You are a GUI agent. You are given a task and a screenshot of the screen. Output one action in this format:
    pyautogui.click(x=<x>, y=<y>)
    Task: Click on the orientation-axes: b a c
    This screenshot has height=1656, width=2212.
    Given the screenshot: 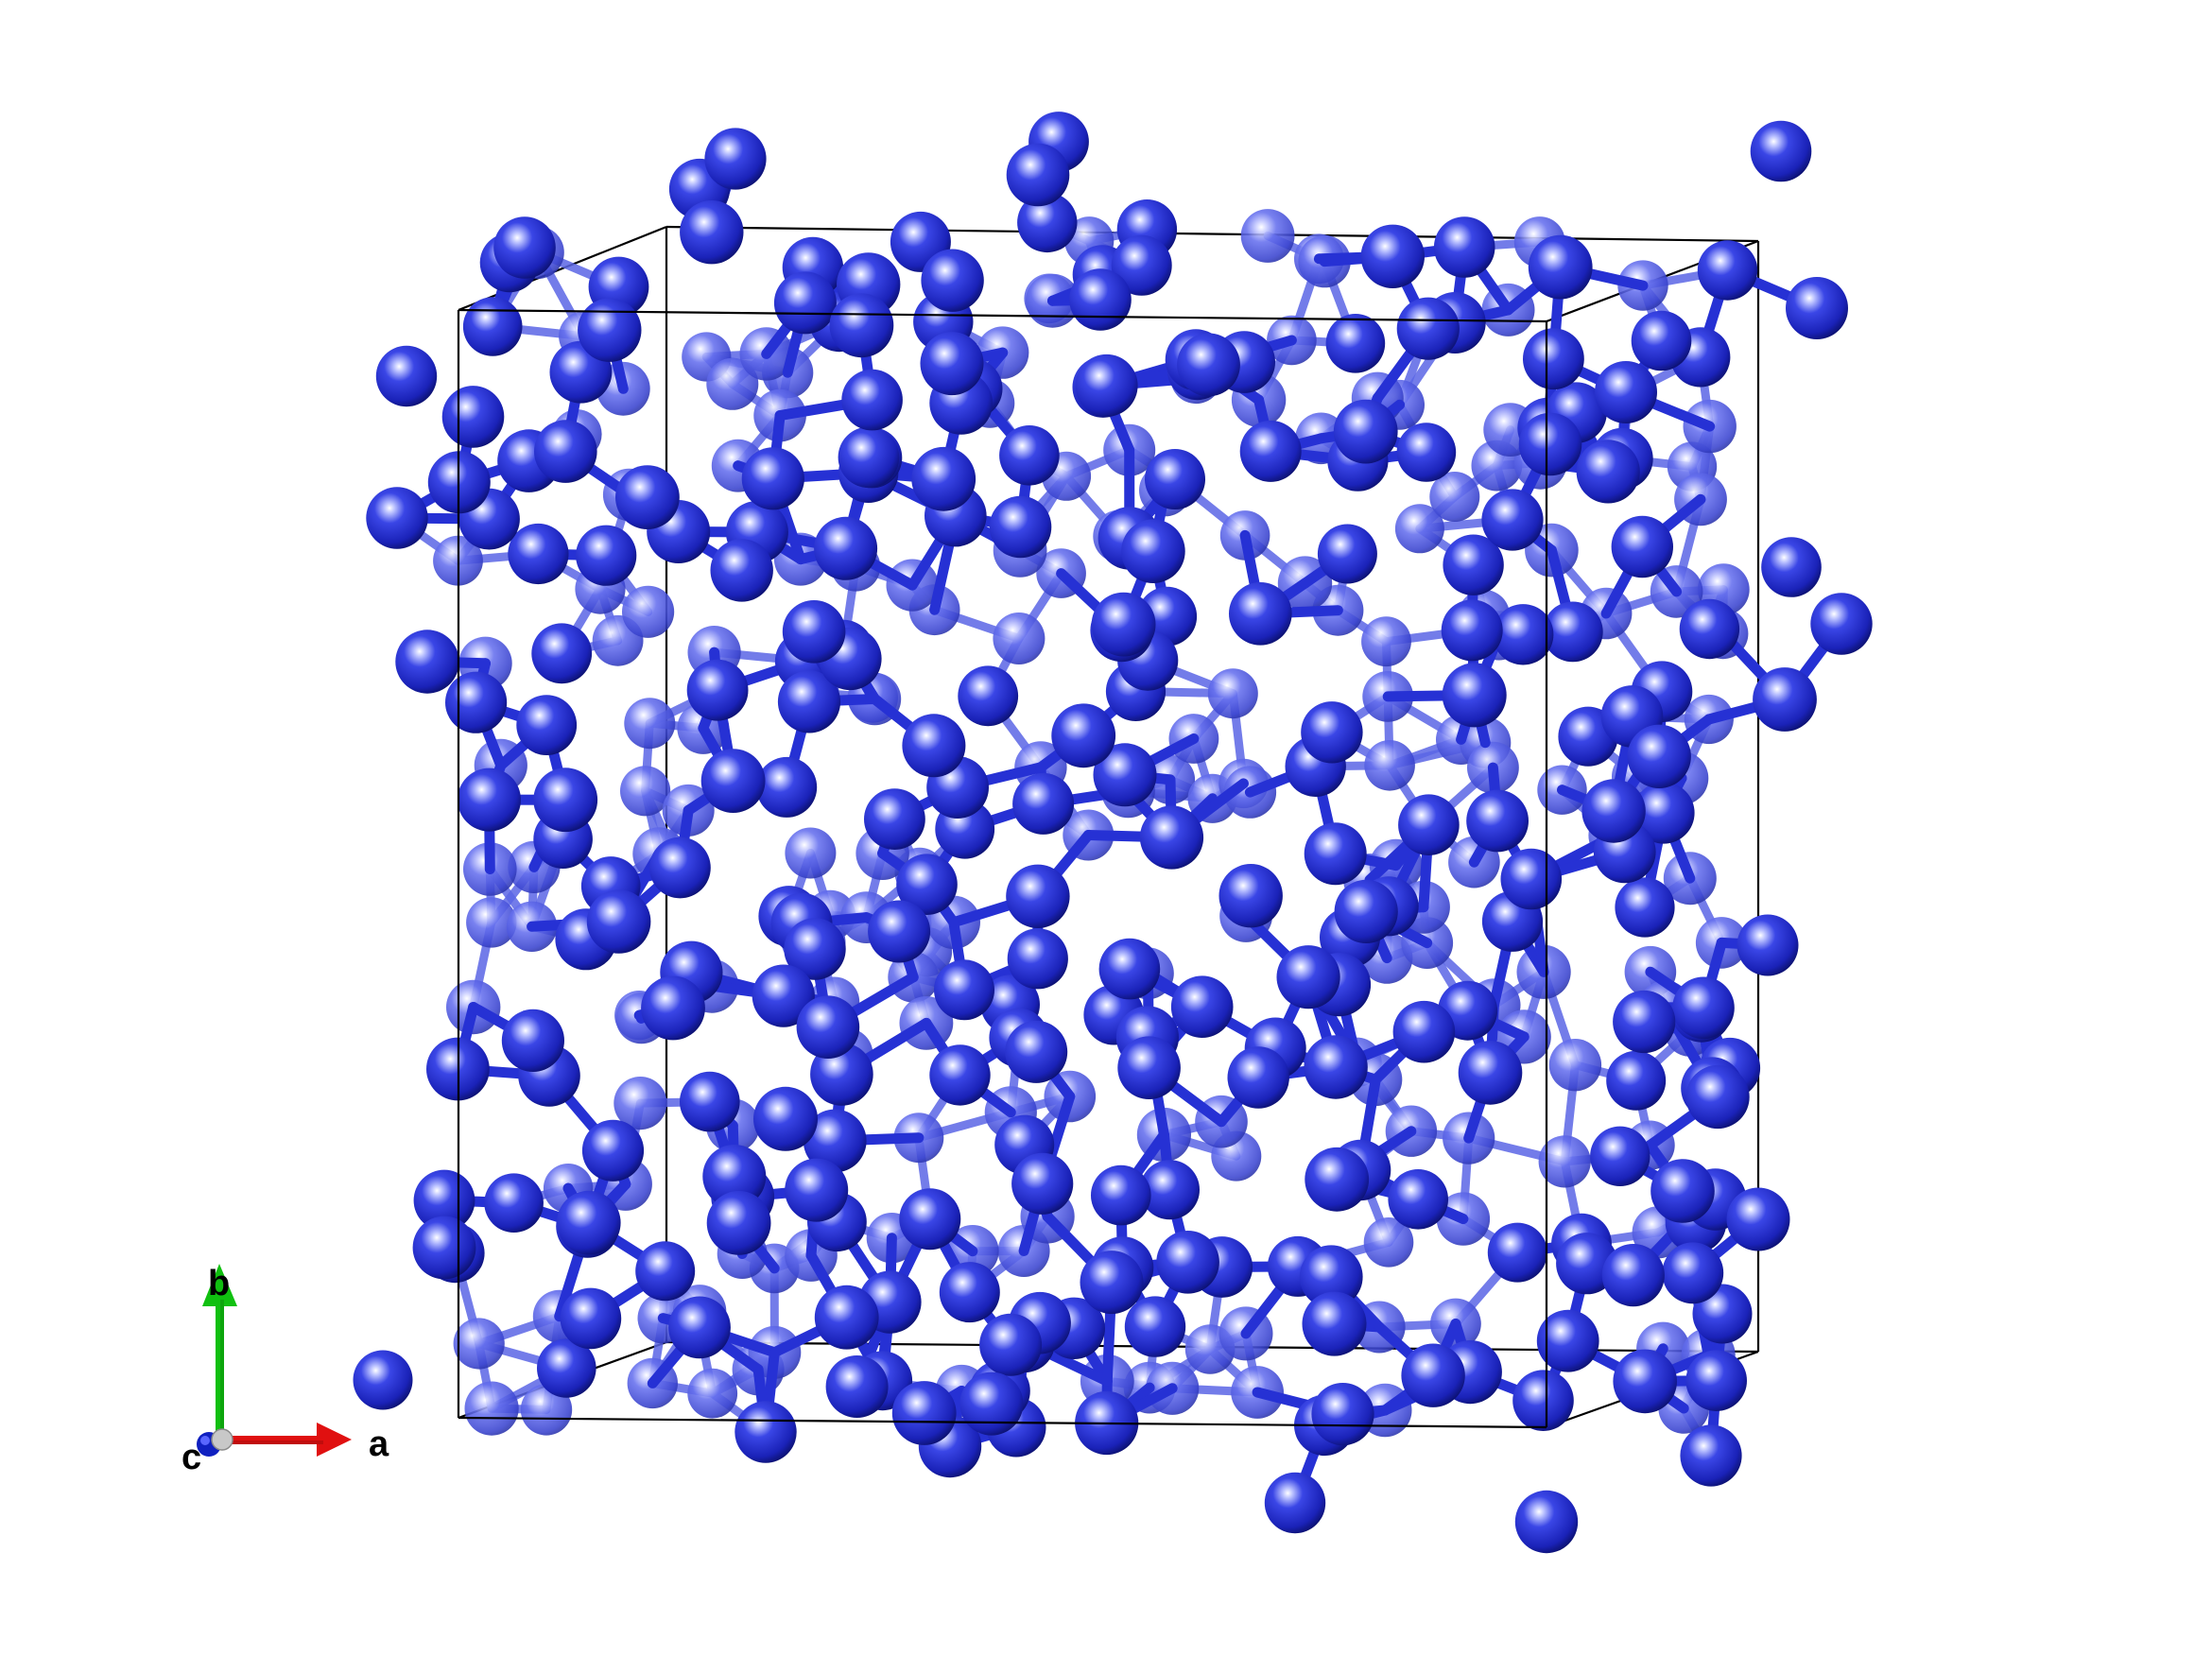 What is the action you would take?
    pyautogui.click(x=285, y=1371)
    